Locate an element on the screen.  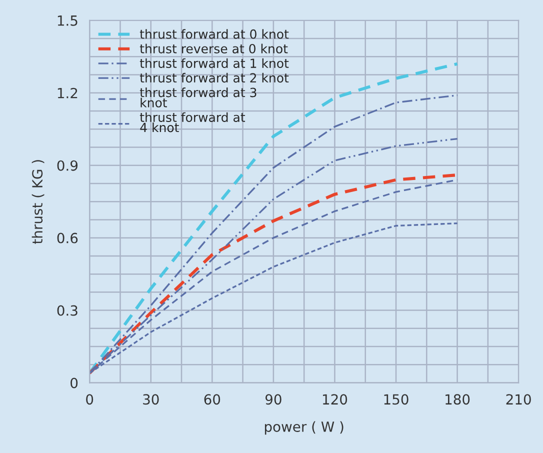
legend-label: thrust forward at 3 knot is located at coordinates (198, 98).